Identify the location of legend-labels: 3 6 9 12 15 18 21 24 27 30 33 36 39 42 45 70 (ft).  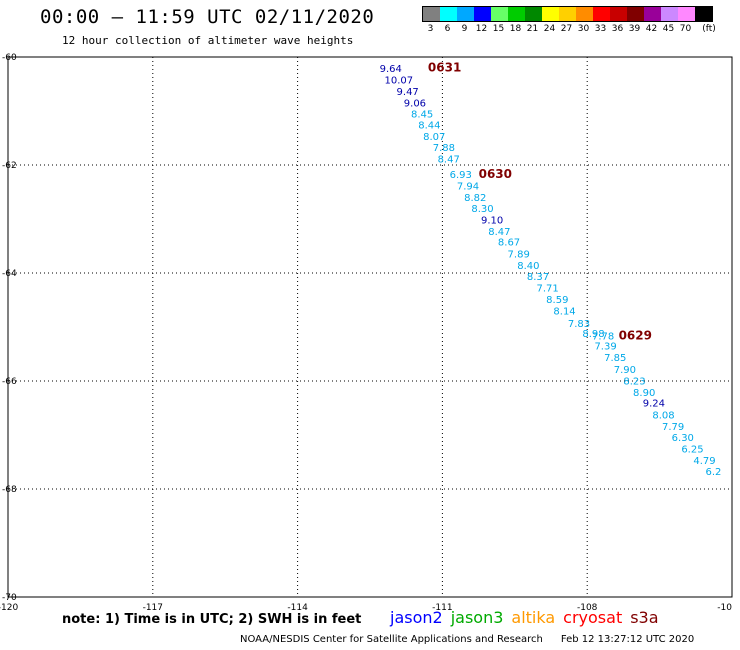
(569, 29).